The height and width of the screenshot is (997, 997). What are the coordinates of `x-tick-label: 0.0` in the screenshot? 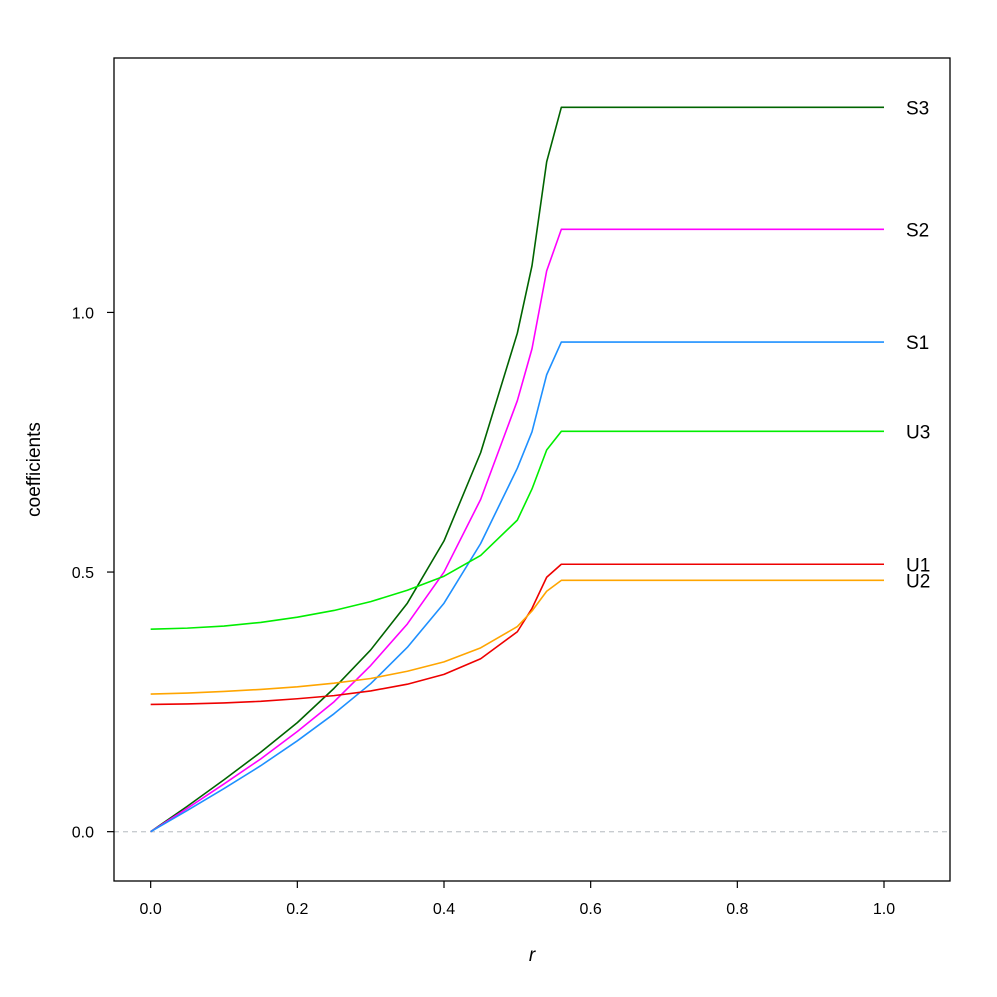 It's located at (151, 909).